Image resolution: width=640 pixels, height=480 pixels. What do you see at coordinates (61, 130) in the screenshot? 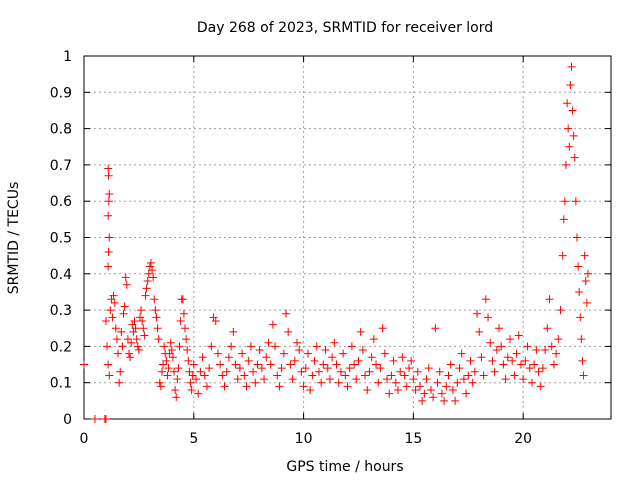
I see `y-tick-label: 0.8` at bounding box center [61, 130].